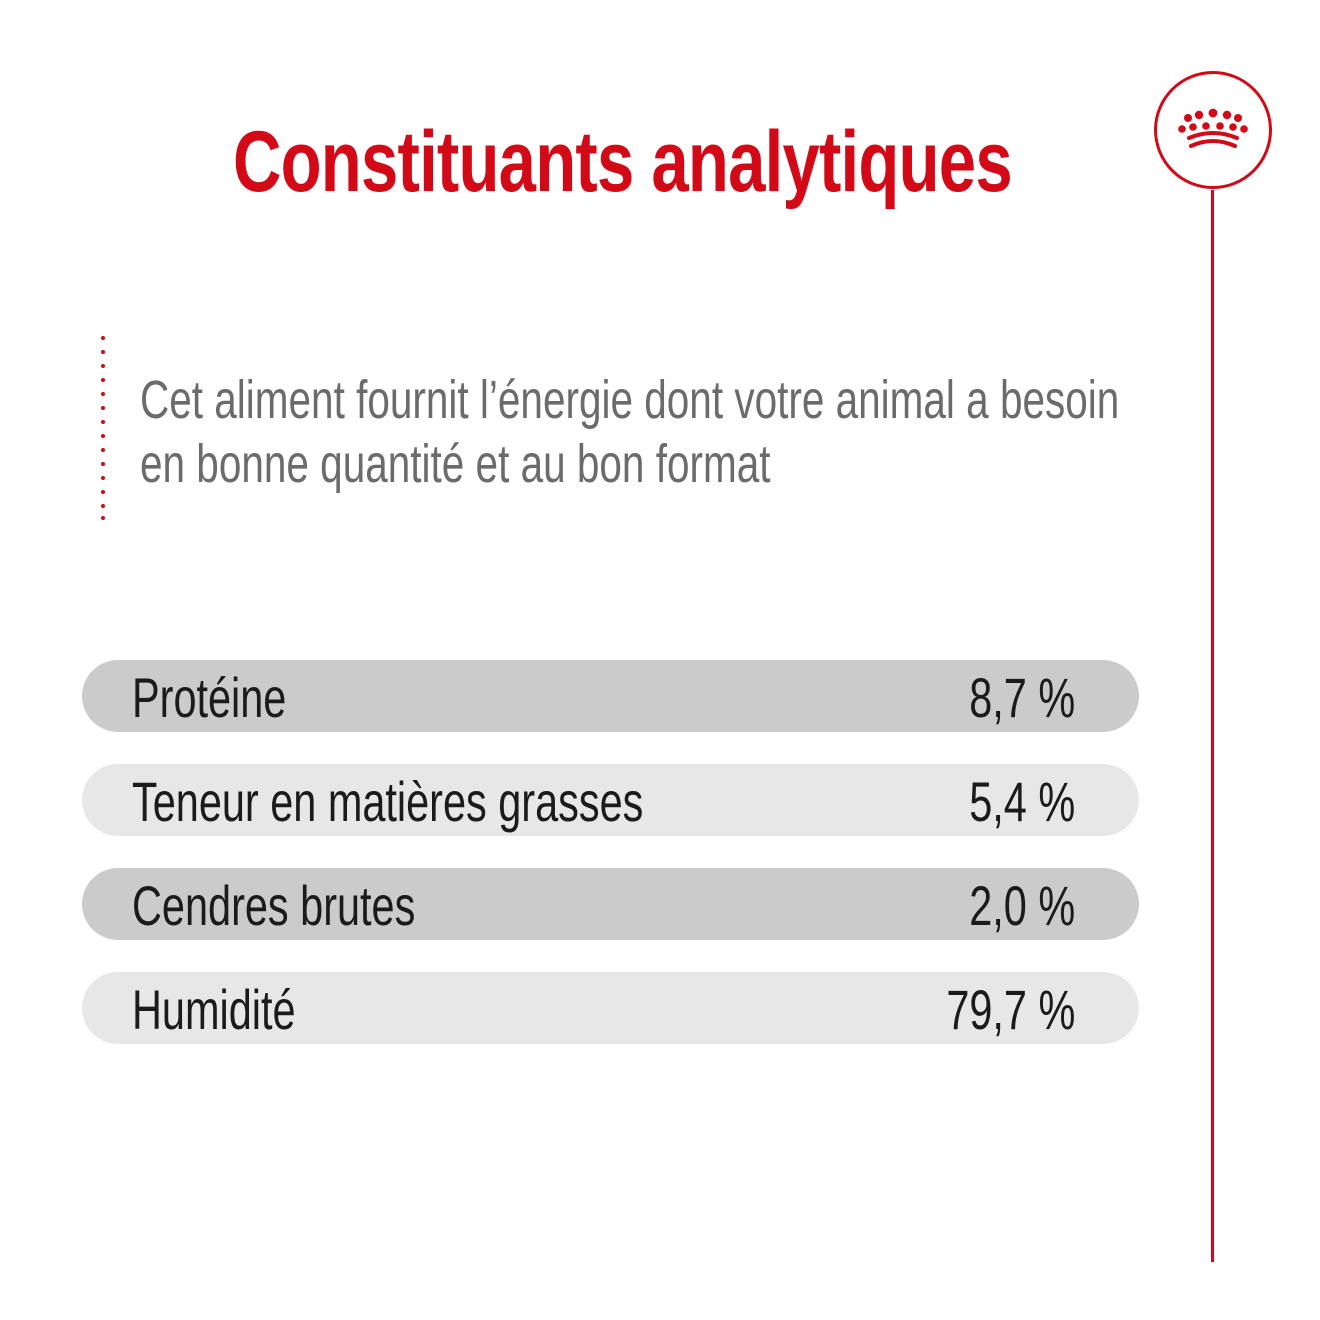 Image resolution: width=1320 pixels, height=1320 pixels. Describe the element at coordinates (1213, 130) in the screenshot. I see `crown-icon` at that location.